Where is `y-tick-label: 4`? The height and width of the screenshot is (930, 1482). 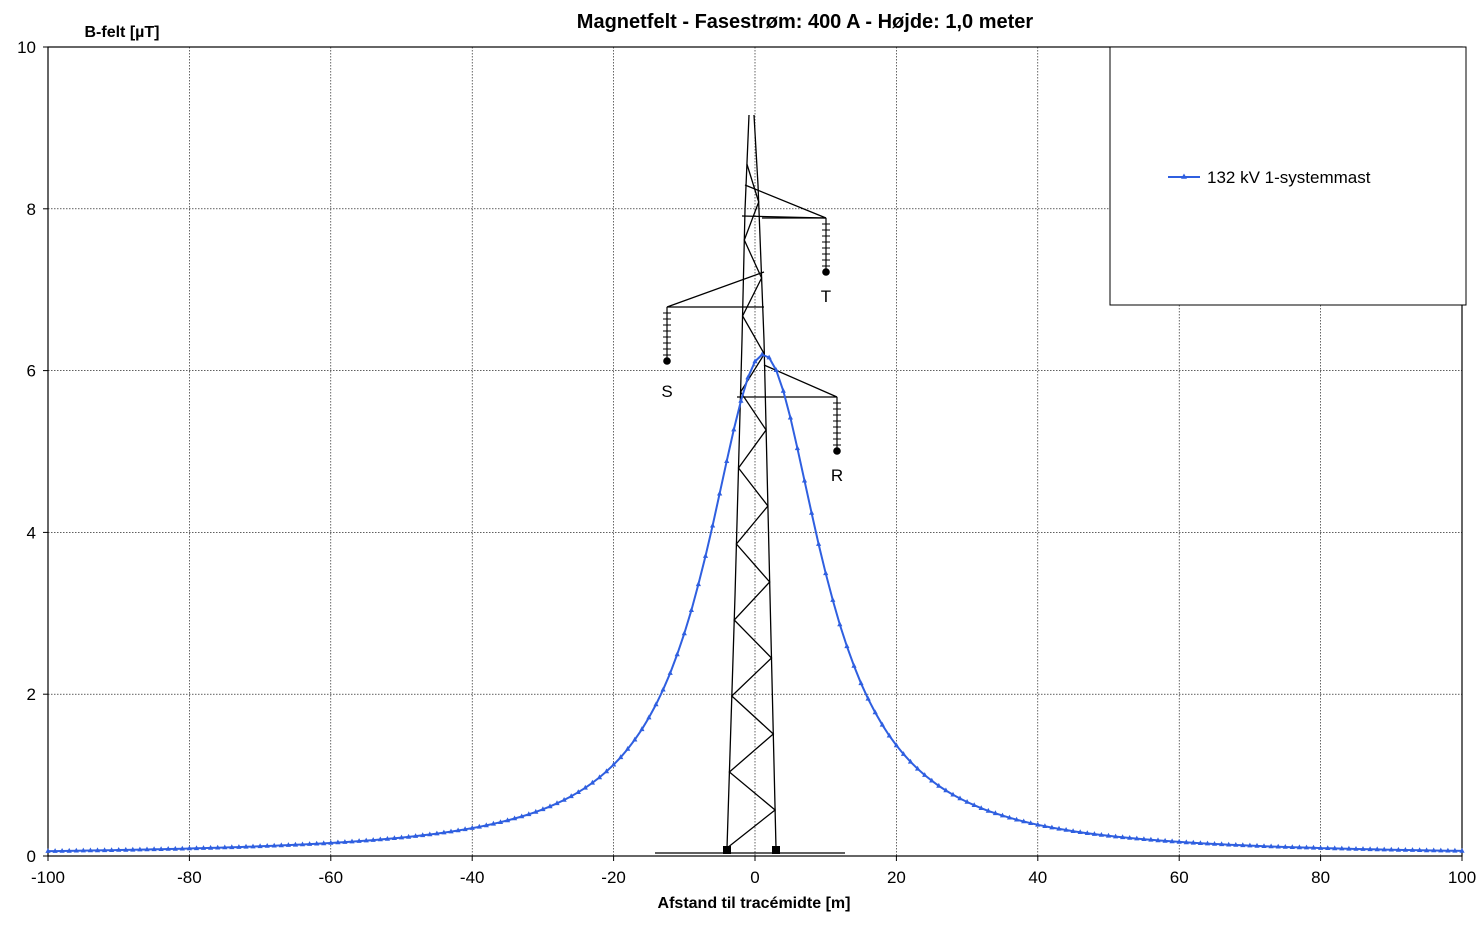
y-tick-label: 4 is located at coordinates (31, 532).